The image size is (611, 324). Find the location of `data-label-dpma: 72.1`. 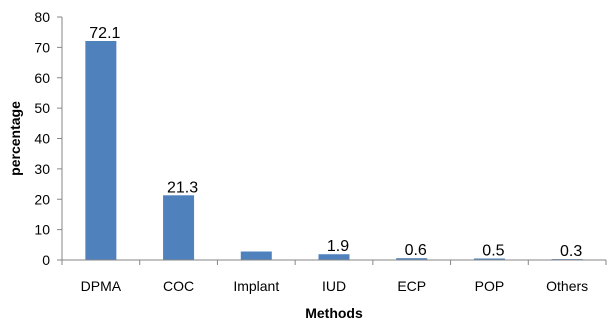

data-label-dpma: 72.1 is located at coordinates (104, 33).